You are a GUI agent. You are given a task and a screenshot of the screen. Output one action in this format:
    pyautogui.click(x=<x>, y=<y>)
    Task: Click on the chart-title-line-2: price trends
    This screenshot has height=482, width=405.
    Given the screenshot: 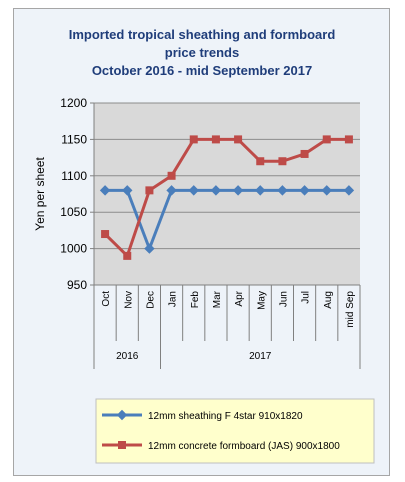 What is the action you would take?
    pyautogui.click(x=202, y=52)
    